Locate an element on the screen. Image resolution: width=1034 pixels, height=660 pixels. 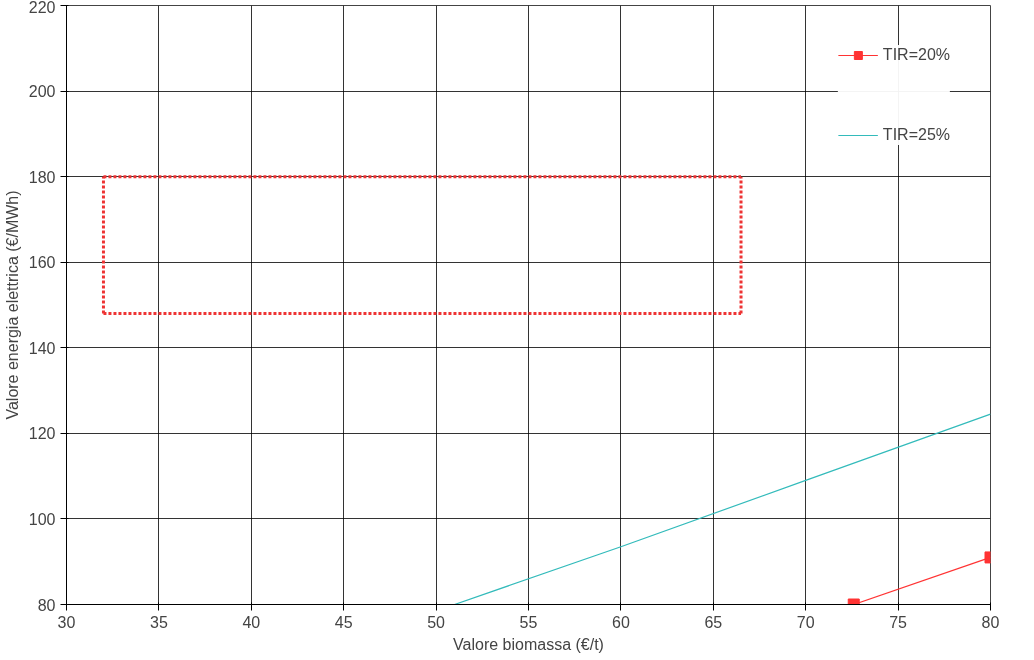
x-tick-label: 40 is located at coordinates (251, 622).